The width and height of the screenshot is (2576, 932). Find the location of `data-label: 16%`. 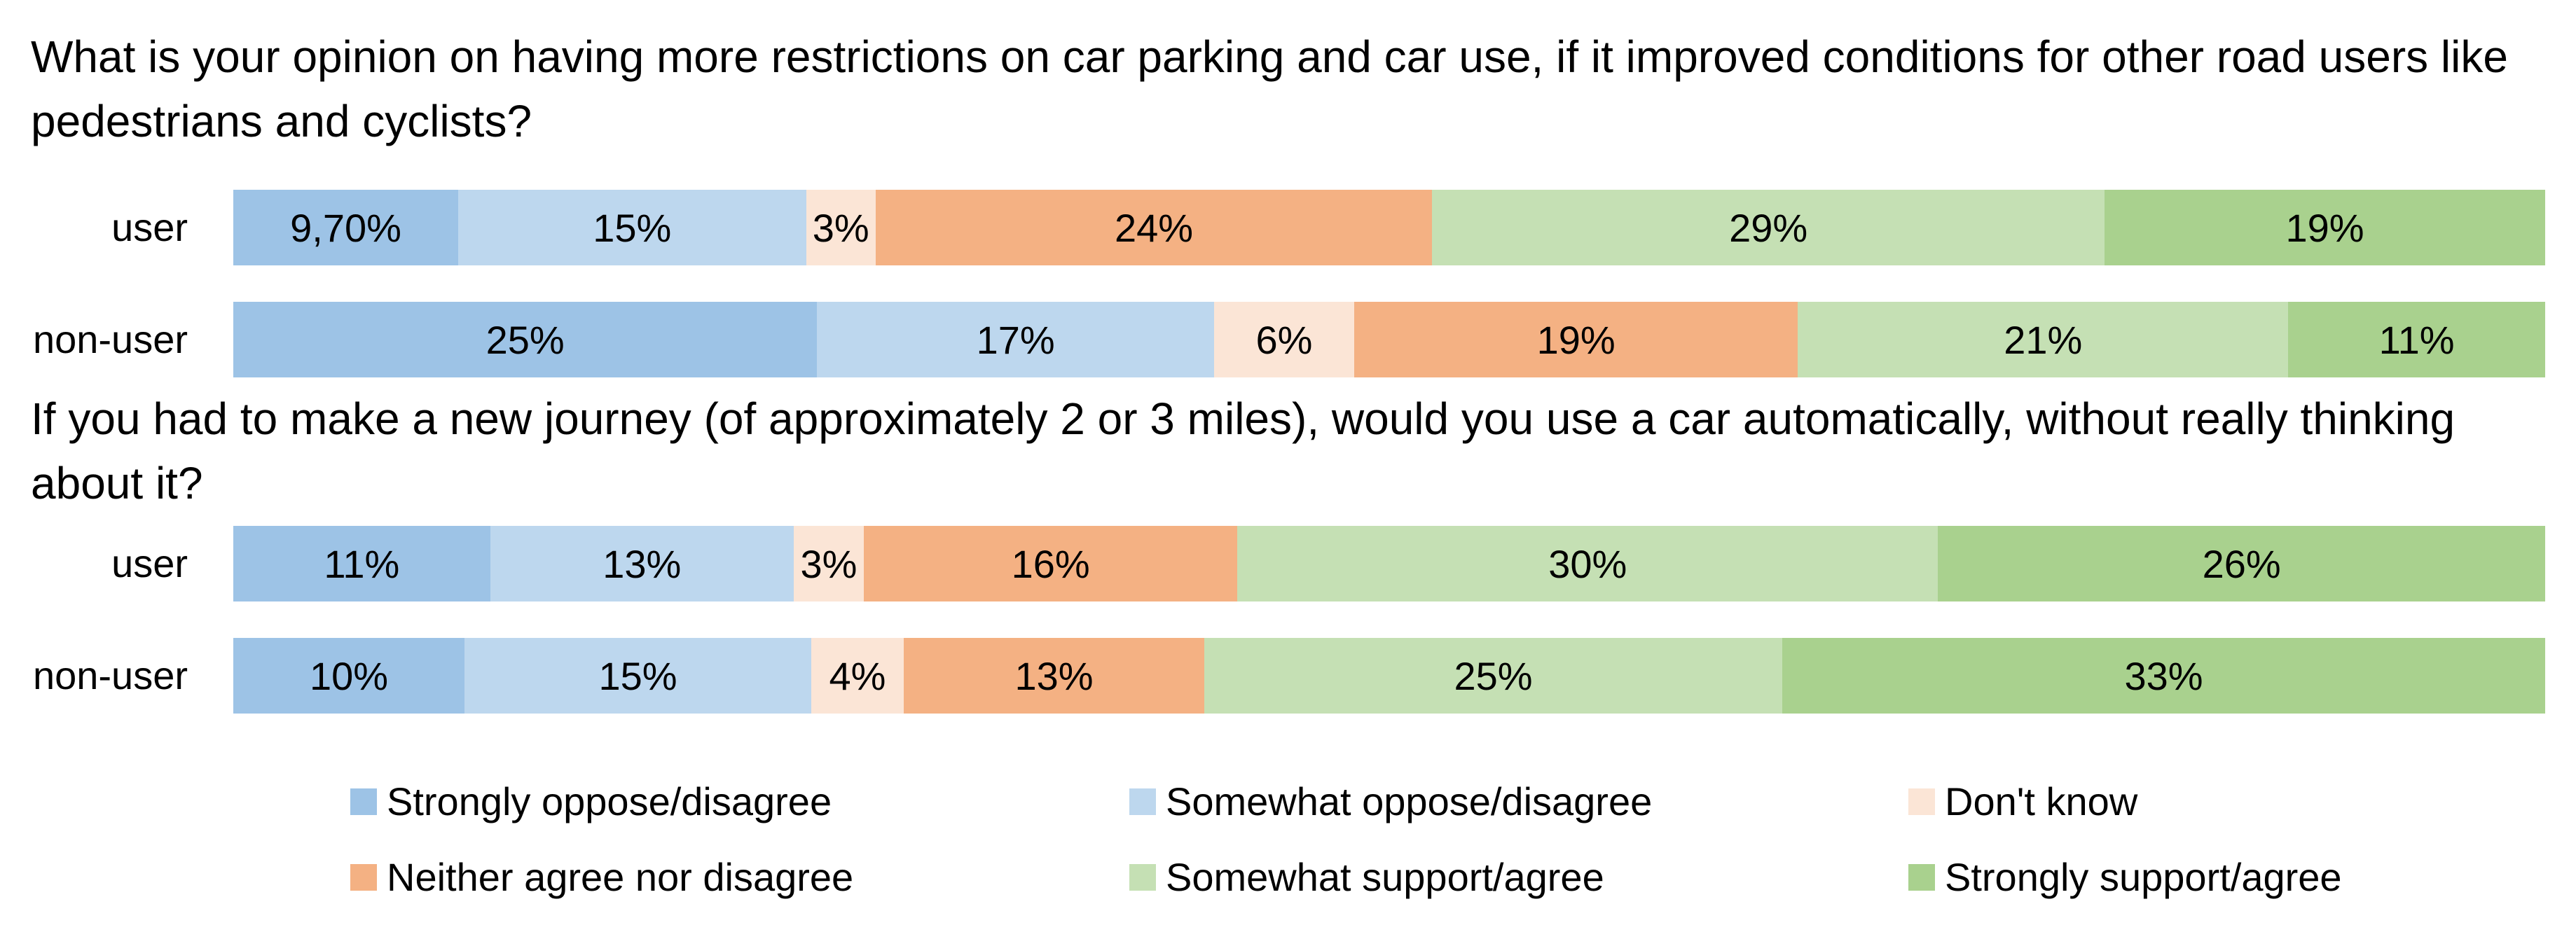

data-label: 16% is located at coordinates (1050, 563).